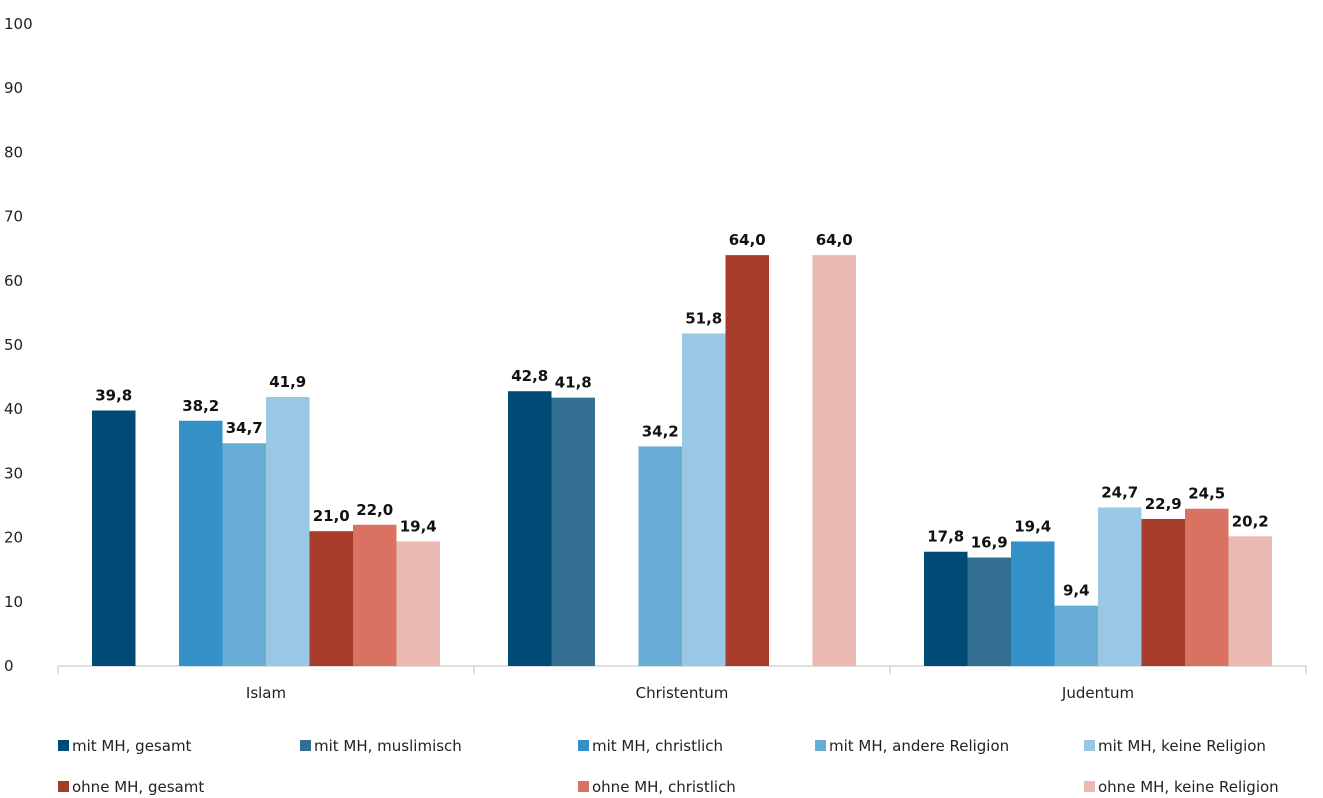 This screenshot has width=1323, height=798. Describe the element at coordinates (13, 473) in the screenshot. I see `y-tick-label: 30` at that location.